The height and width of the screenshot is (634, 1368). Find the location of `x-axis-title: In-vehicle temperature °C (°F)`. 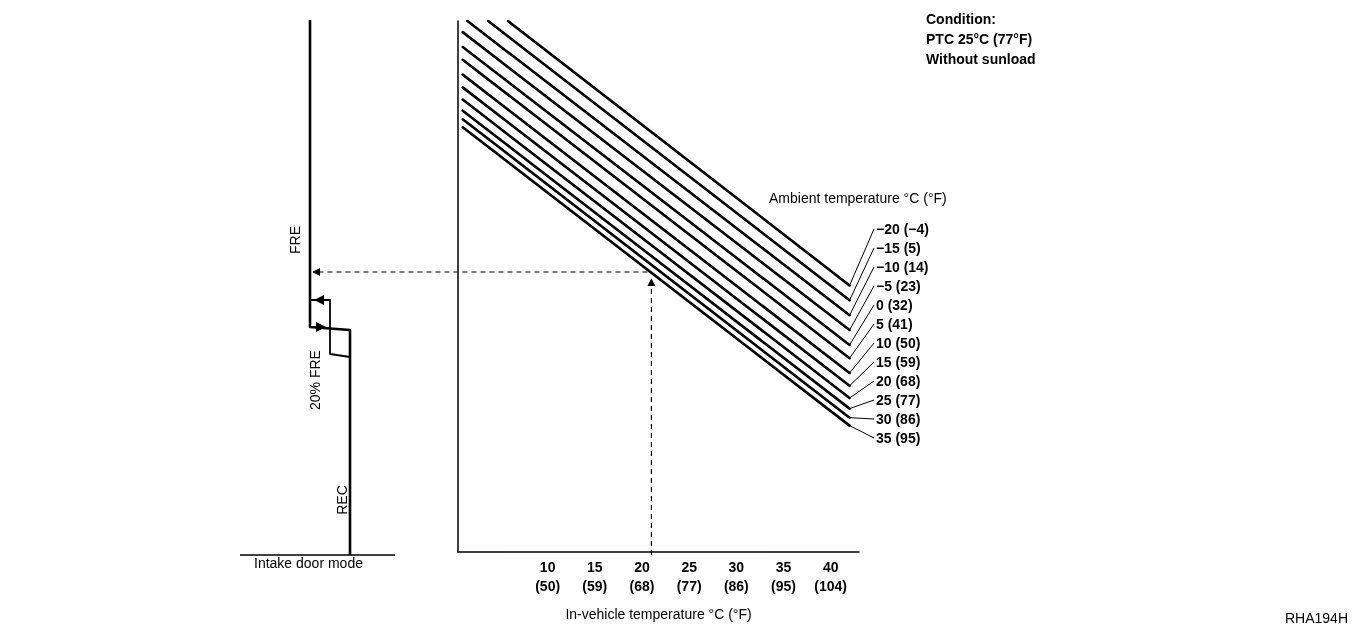

x-axis-title: In-vehicle temperature °C (°F) is located at coordinates (658, 614).